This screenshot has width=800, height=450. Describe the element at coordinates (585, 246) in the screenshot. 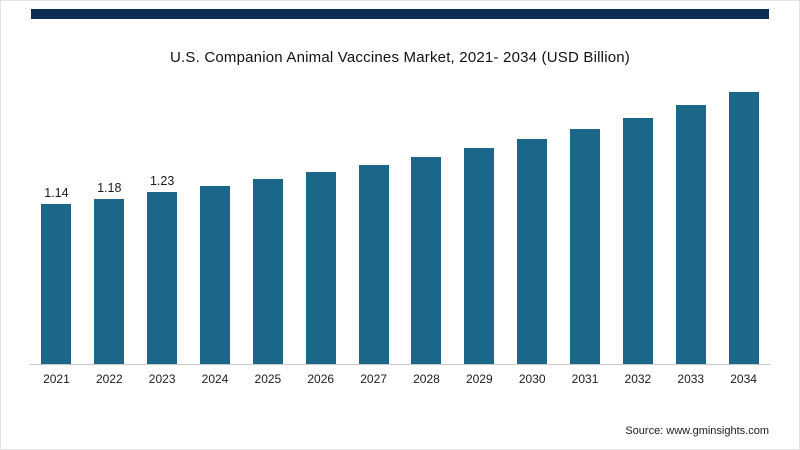

I see `bar-2031` at that location.